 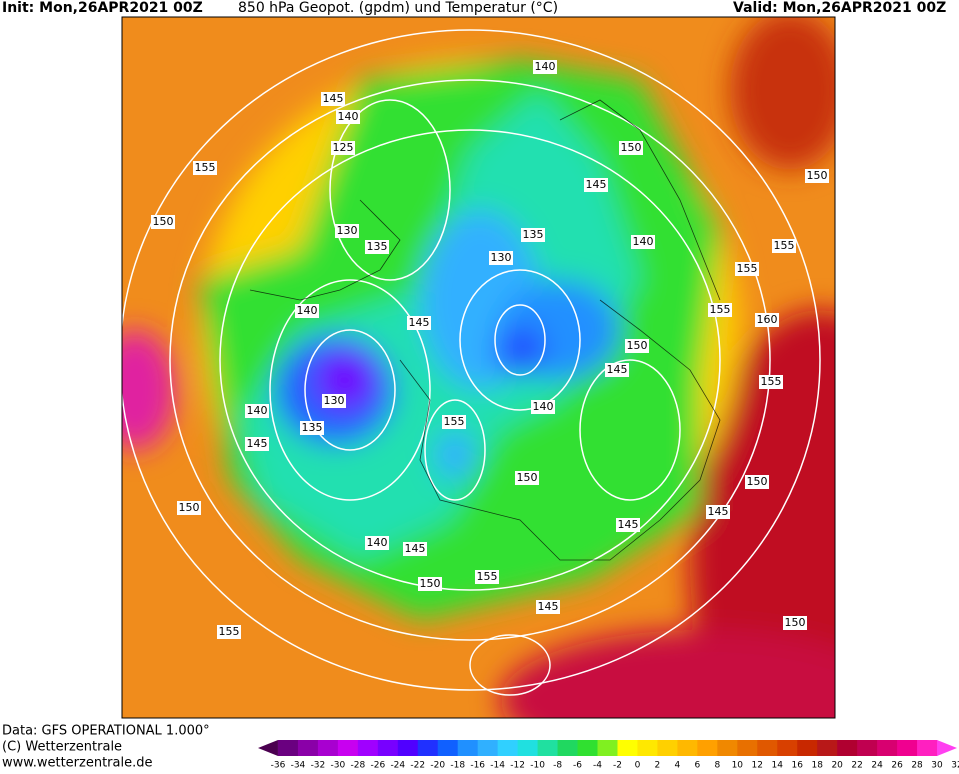 I want to click on colorbar-label: -8, so click(x=557, y=766).